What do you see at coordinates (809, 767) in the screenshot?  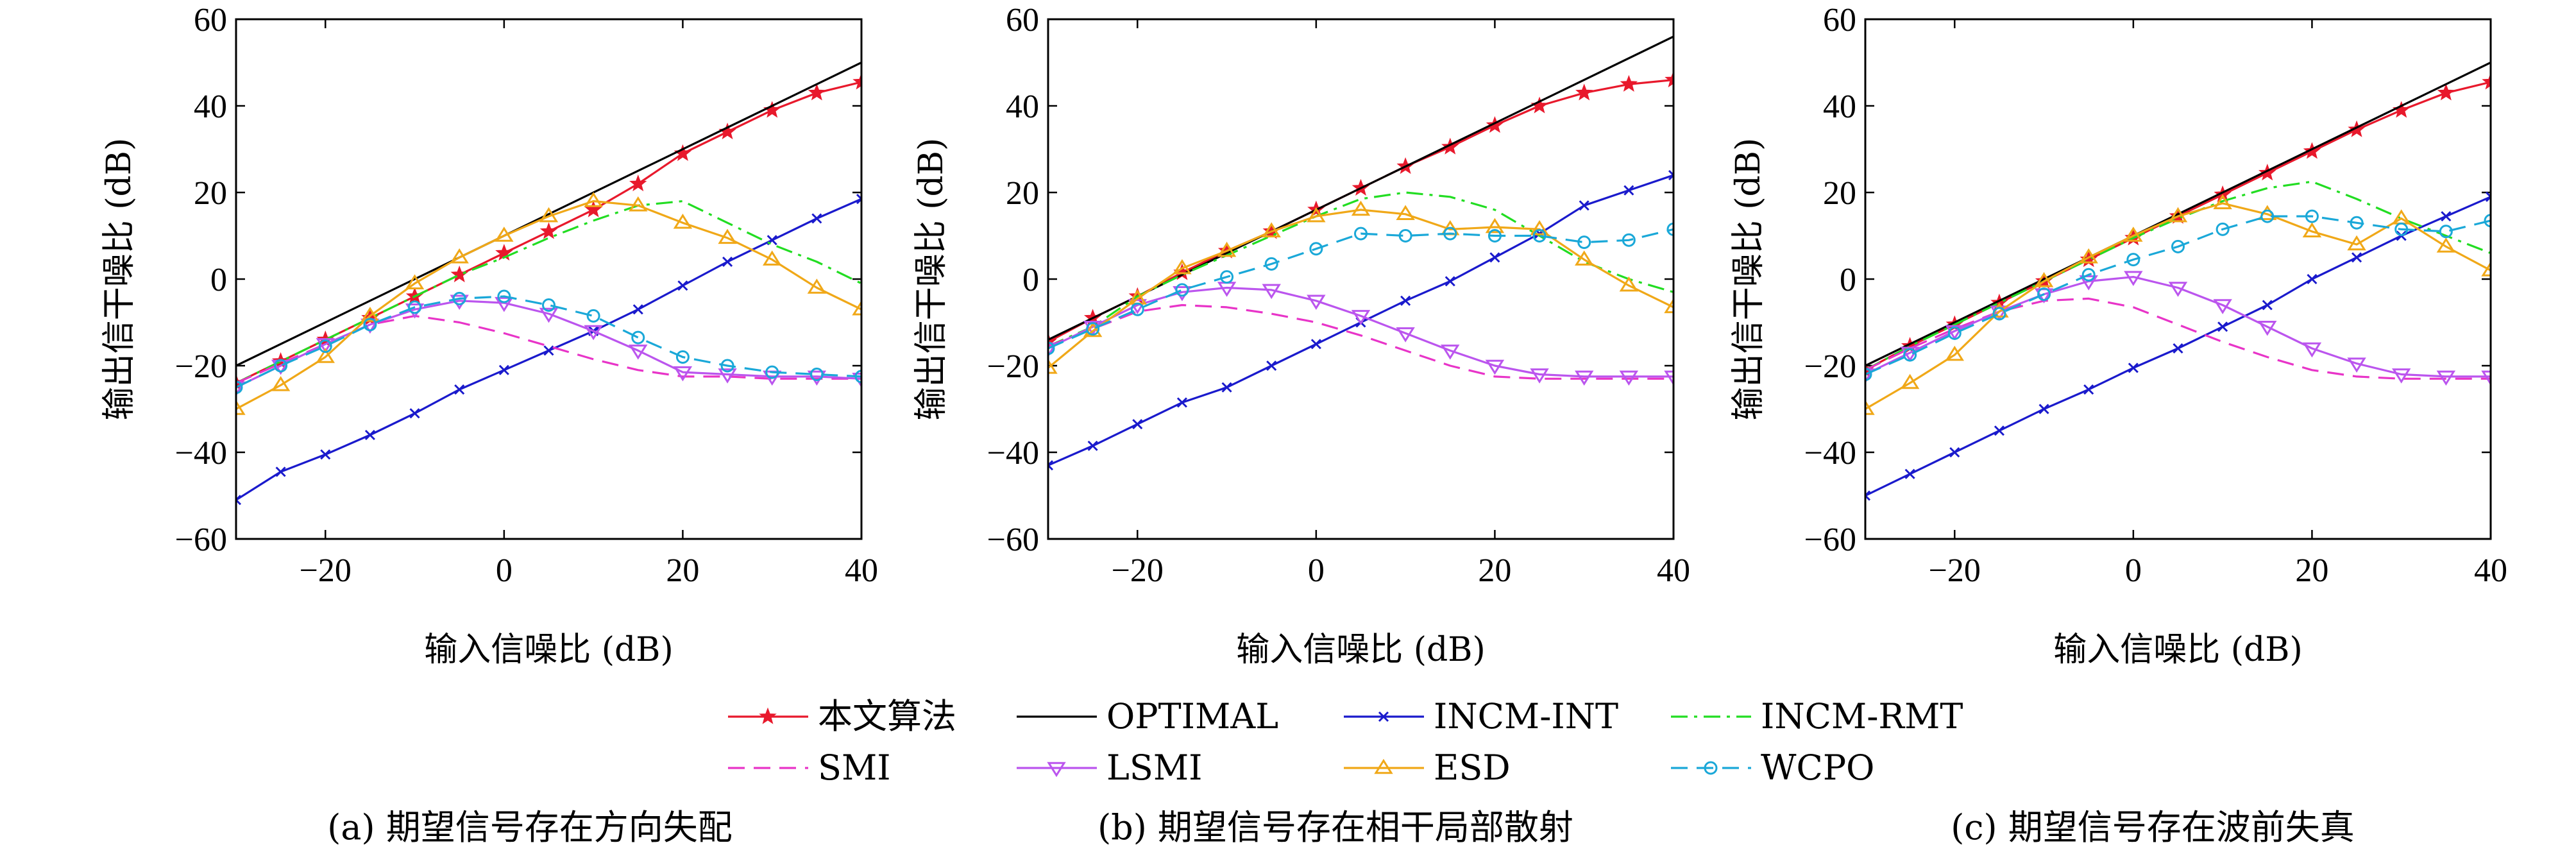 I see `legend-entry-smi: SMI` at bounding box center [809, 767].